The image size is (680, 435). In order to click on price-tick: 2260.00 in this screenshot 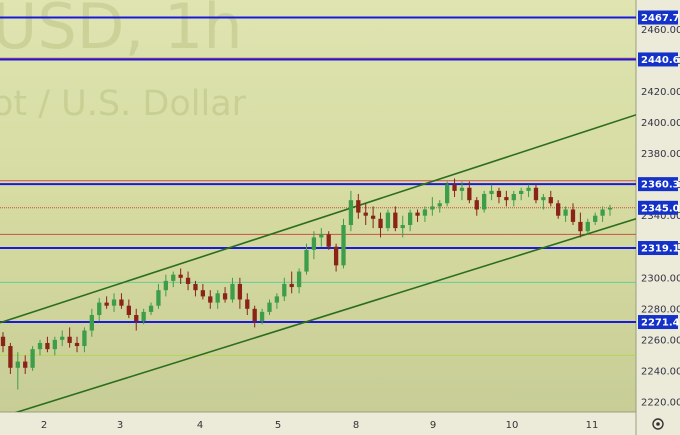, I will do `click(660, 340)`.